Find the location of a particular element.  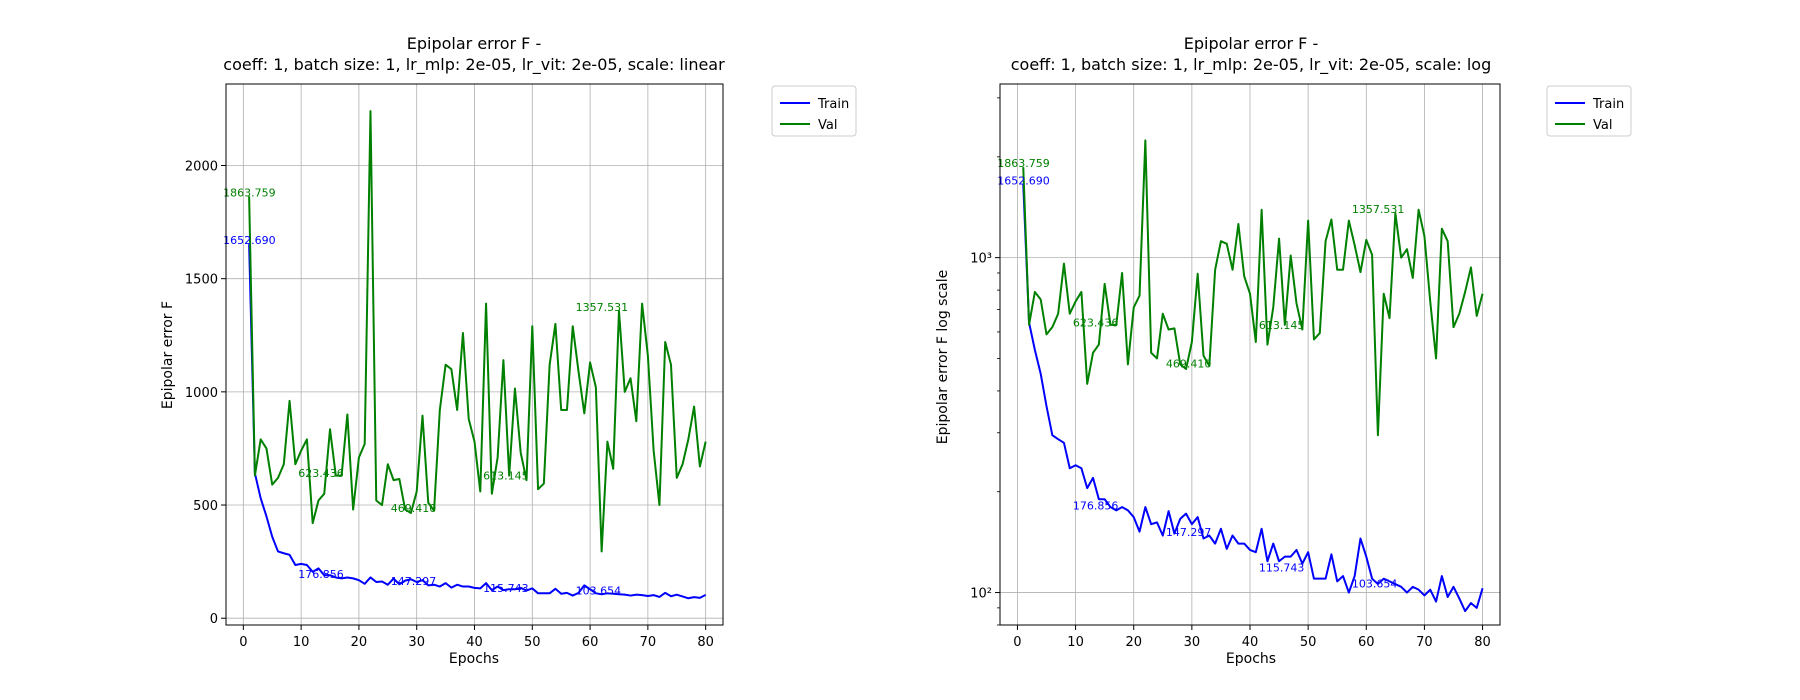

y-tick-label: 0 is located at coordinates (214, 619).